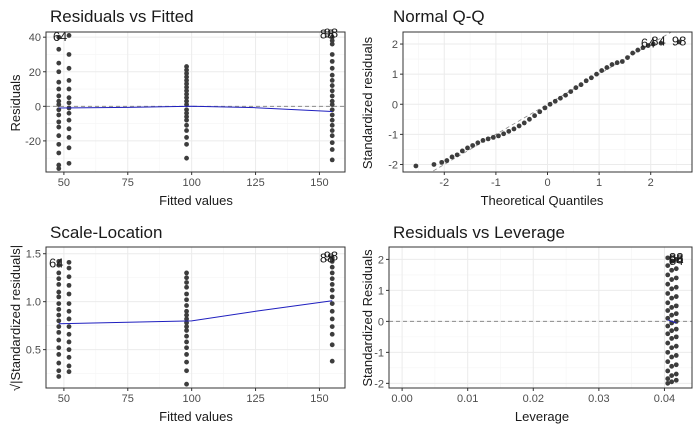 This screenshot has width=700, height=432. Describe the element at coordinates (467, 399) in the screenshot. I see `x-tick-label: 0.01` at that location.